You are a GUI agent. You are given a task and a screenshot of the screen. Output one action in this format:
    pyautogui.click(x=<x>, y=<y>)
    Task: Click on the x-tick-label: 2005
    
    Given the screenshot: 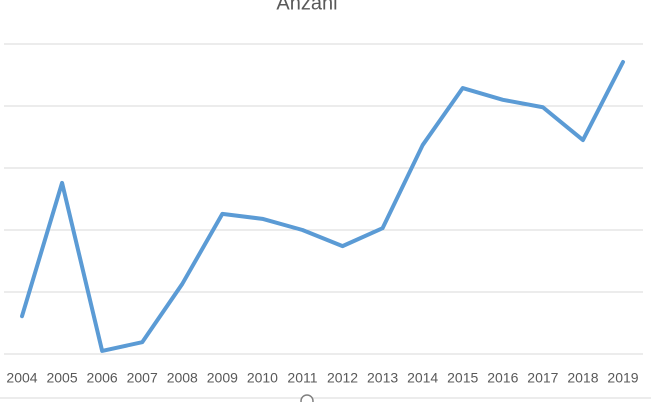 What is the action you would take?
    pyautogui.click(x=61, y=378)
    